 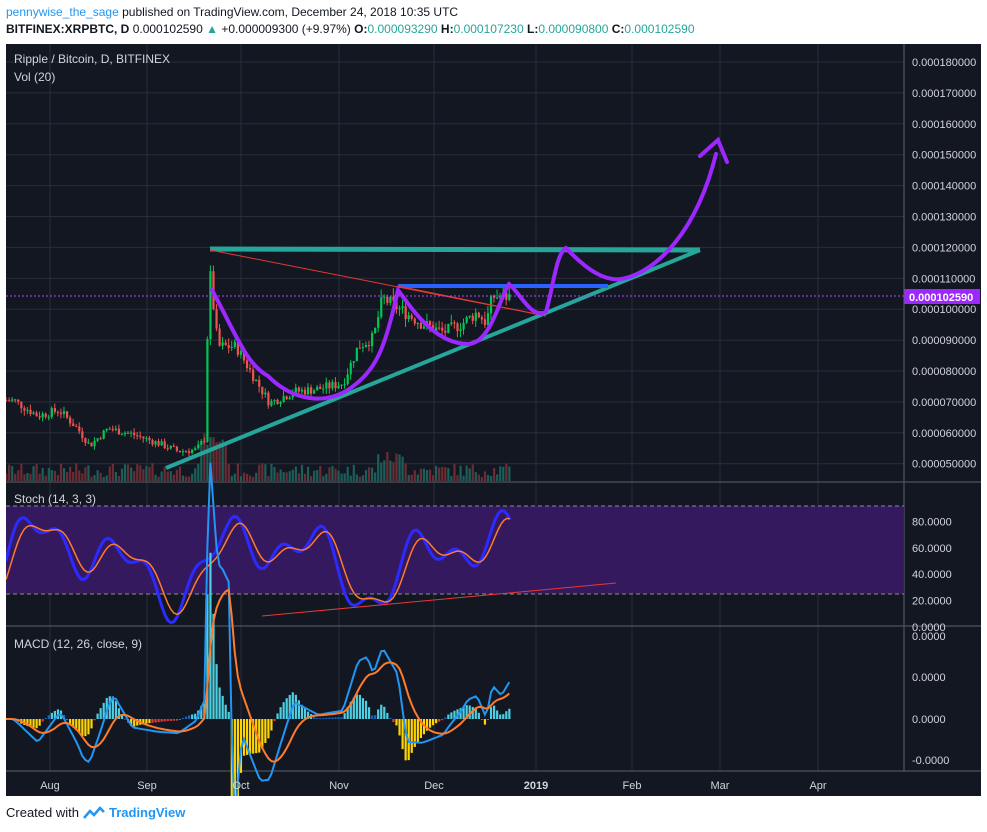 What do you see at coordinates (147, 812) in the screenshot?
I see `tradingview-brand: TradingView` at bounding box center [147, 812].